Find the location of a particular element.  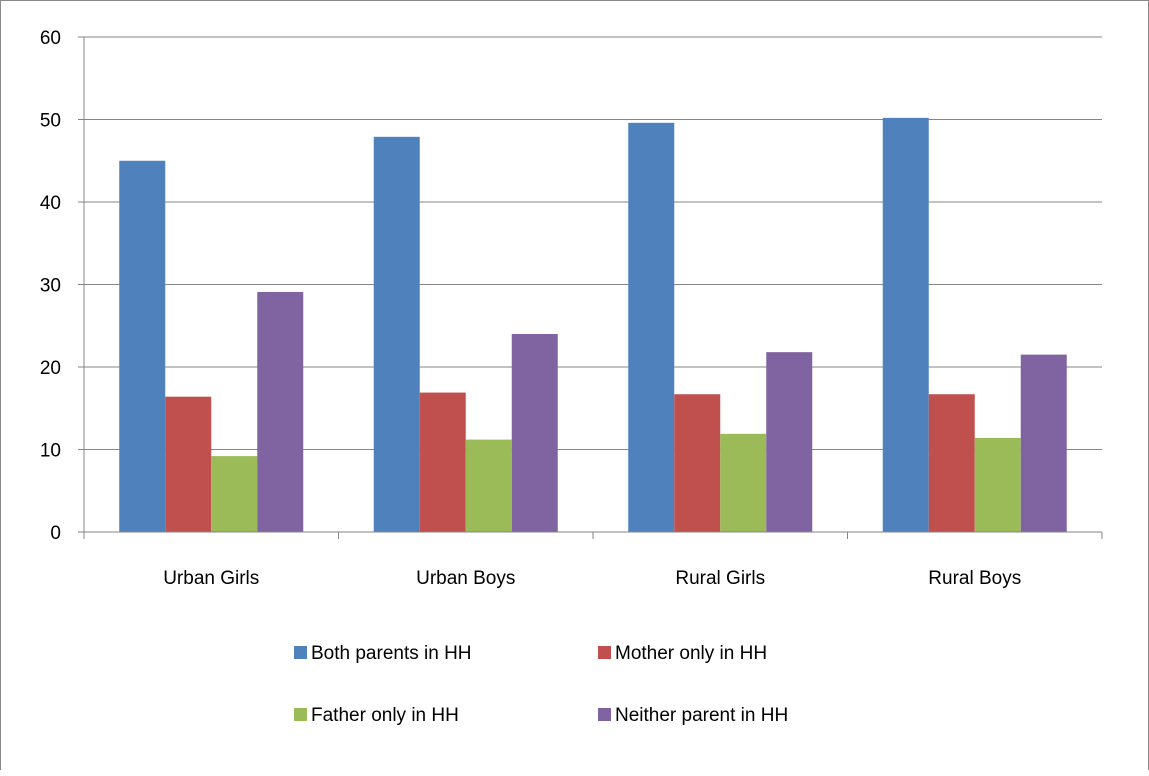

legend-label: Father only in HH is located at coordinates (385, 715).